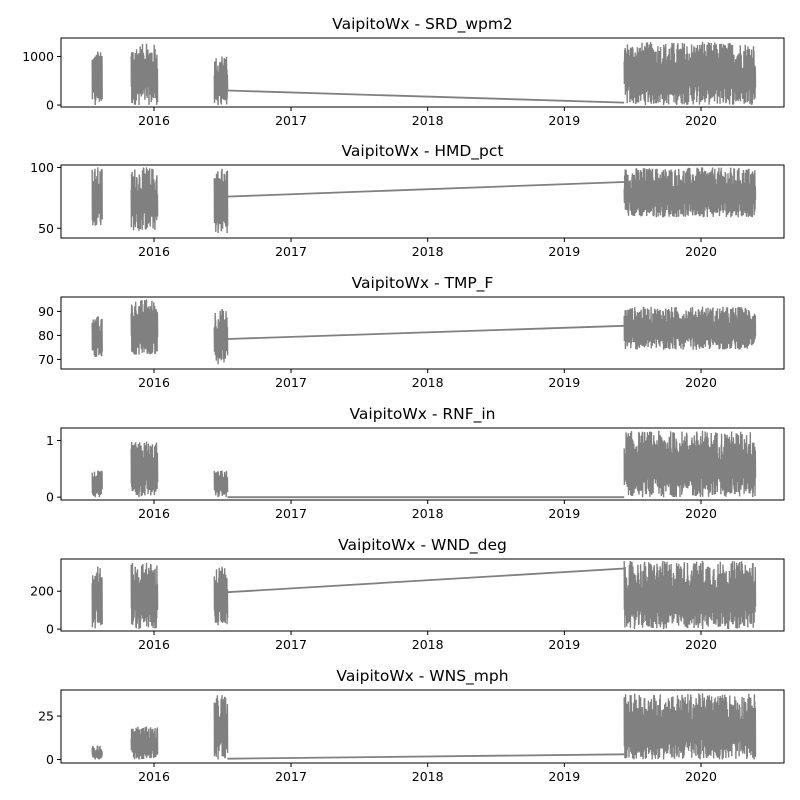  Describe the element at coordinates (38, 56) in the screenshot. I see `y-tick-label: 1000` at that location.